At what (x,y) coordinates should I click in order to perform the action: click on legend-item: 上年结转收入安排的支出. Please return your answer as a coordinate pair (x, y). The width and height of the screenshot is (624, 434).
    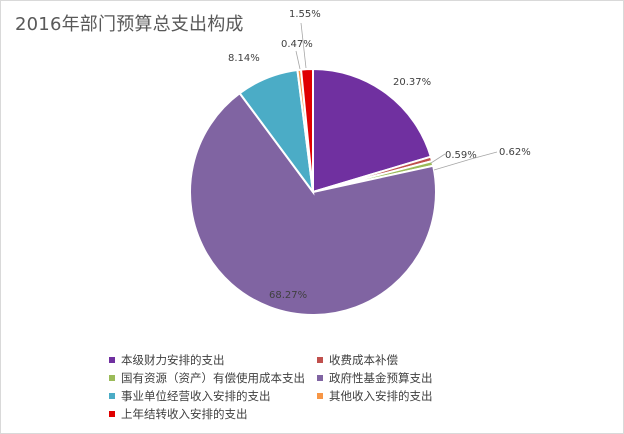
    Looking at the image, I should click on (213, 414).